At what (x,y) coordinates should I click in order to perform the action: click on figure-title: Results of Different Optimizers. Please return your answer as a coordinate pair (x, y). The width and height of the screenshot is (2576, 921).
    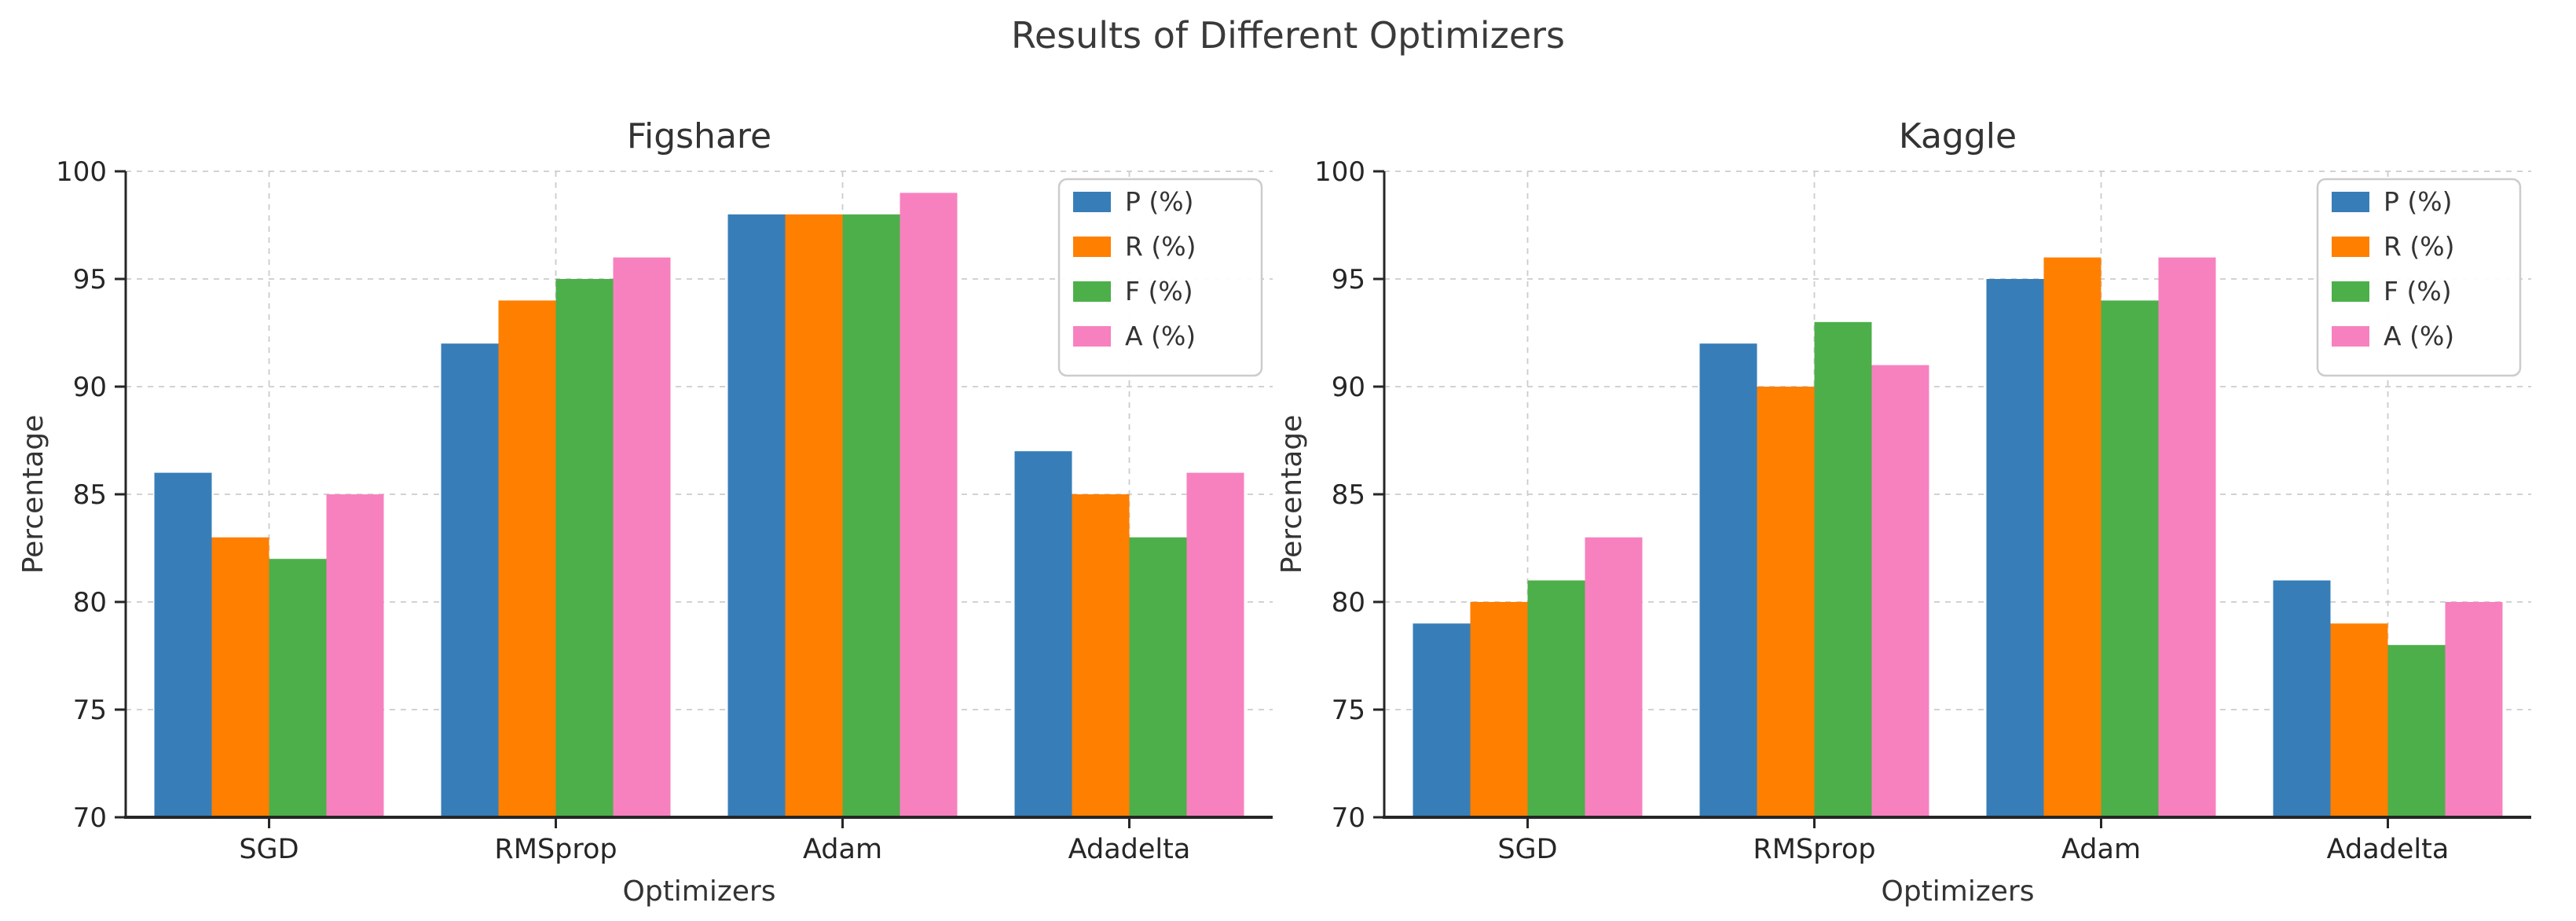
    Looking at the image, I should click on (1288, 35).